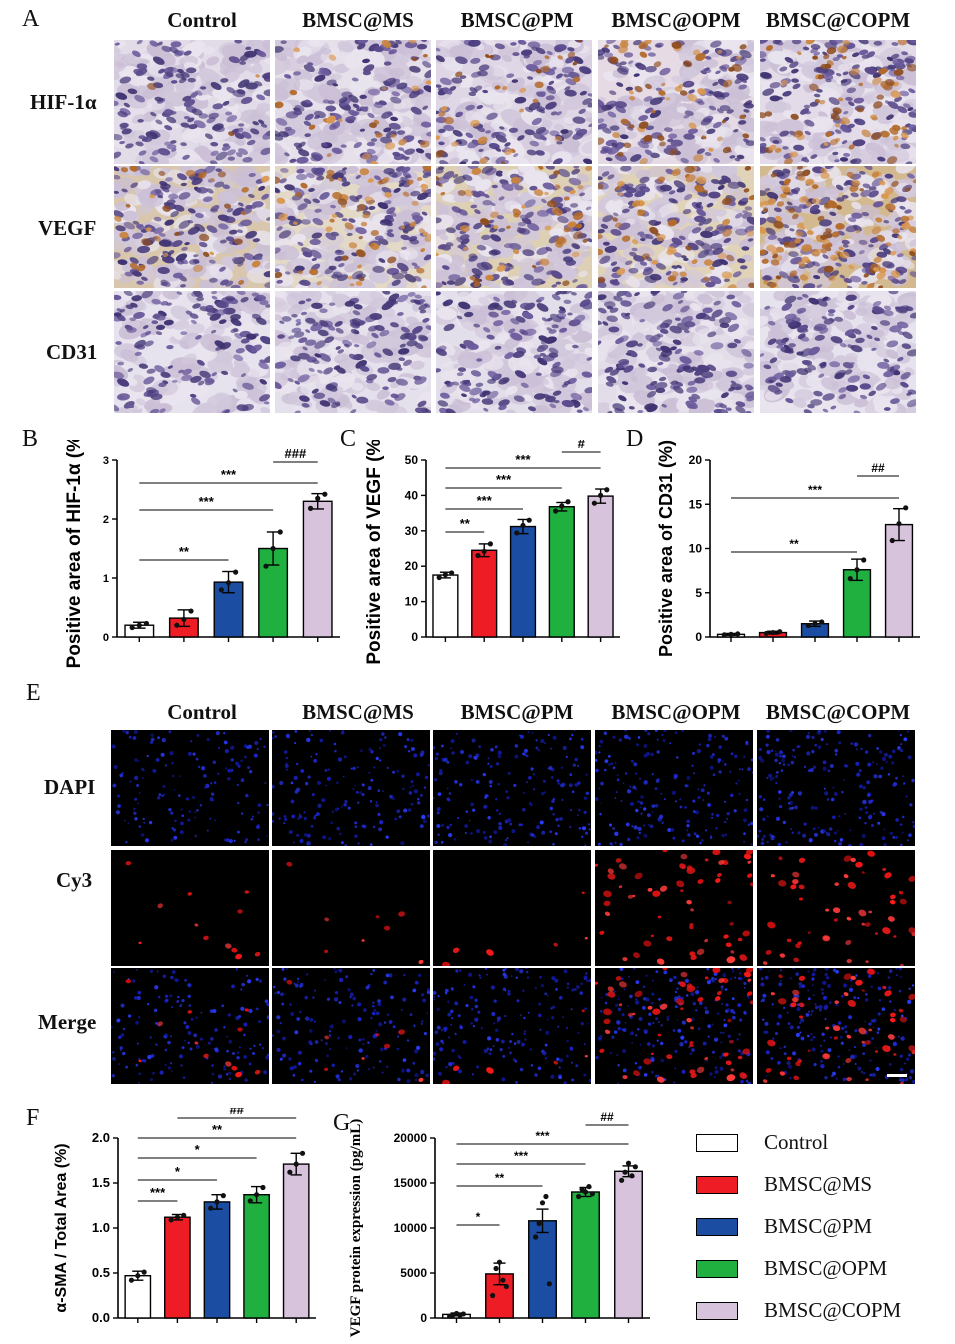  Describe the element at coordinates (178, 1171) in the screenshot. I see `significance-label: *` at that location.